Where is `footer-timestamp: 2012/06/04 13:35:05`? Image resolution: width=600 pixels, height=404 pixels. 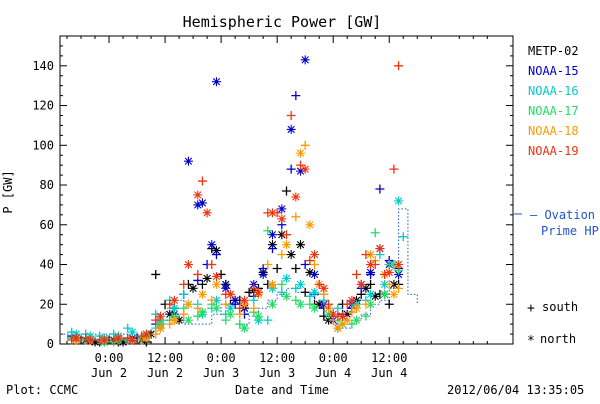
footer-timestamp: 2012/06/04 13:35:05 is located at coordinates (515, 390).